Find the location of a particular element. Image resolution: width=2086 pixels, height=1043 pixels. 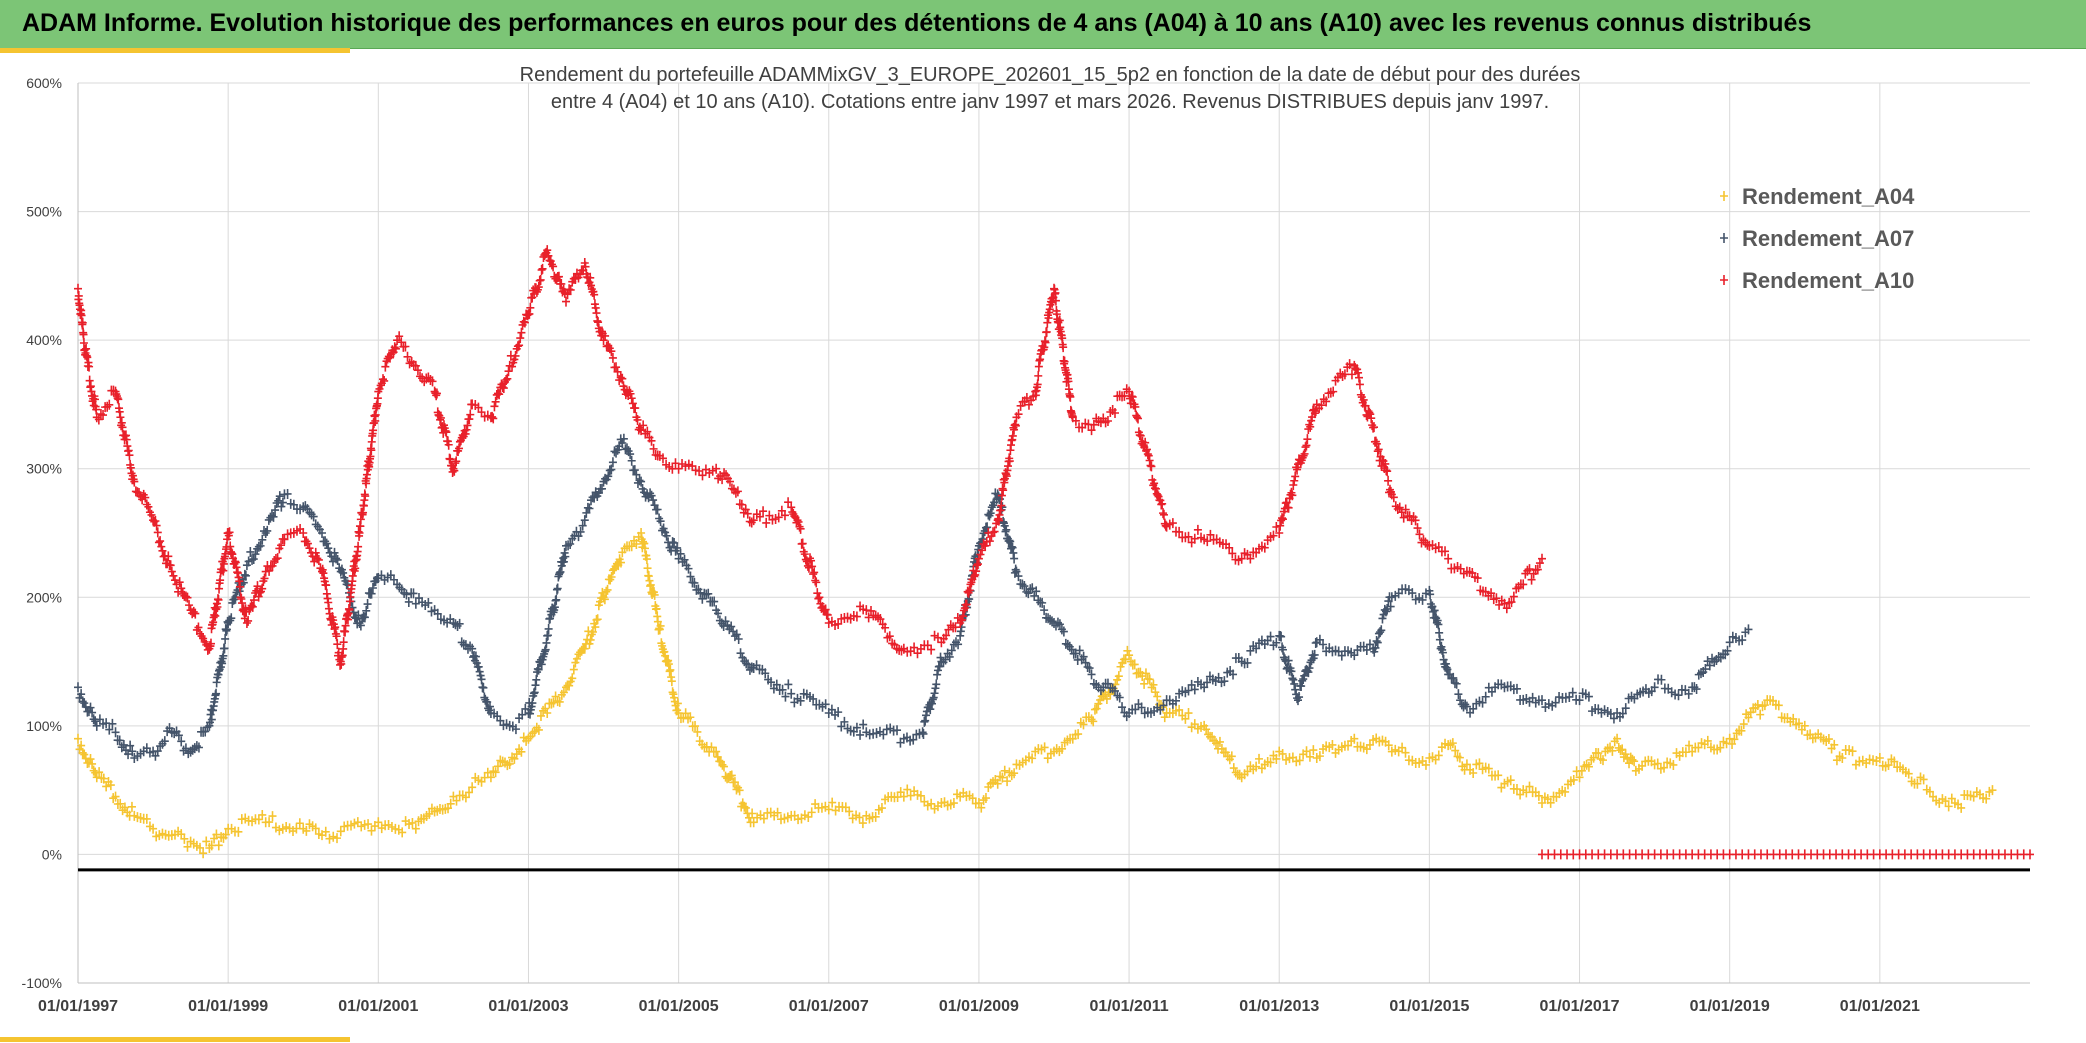

y-tick-label: -100% is located at coordinates (42, 983).